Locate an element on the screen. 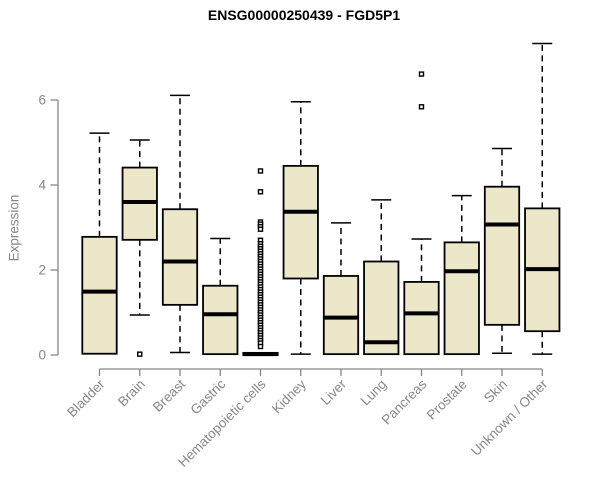 The image size is (600, 500). box-lung is located at coordinates (381, 277).